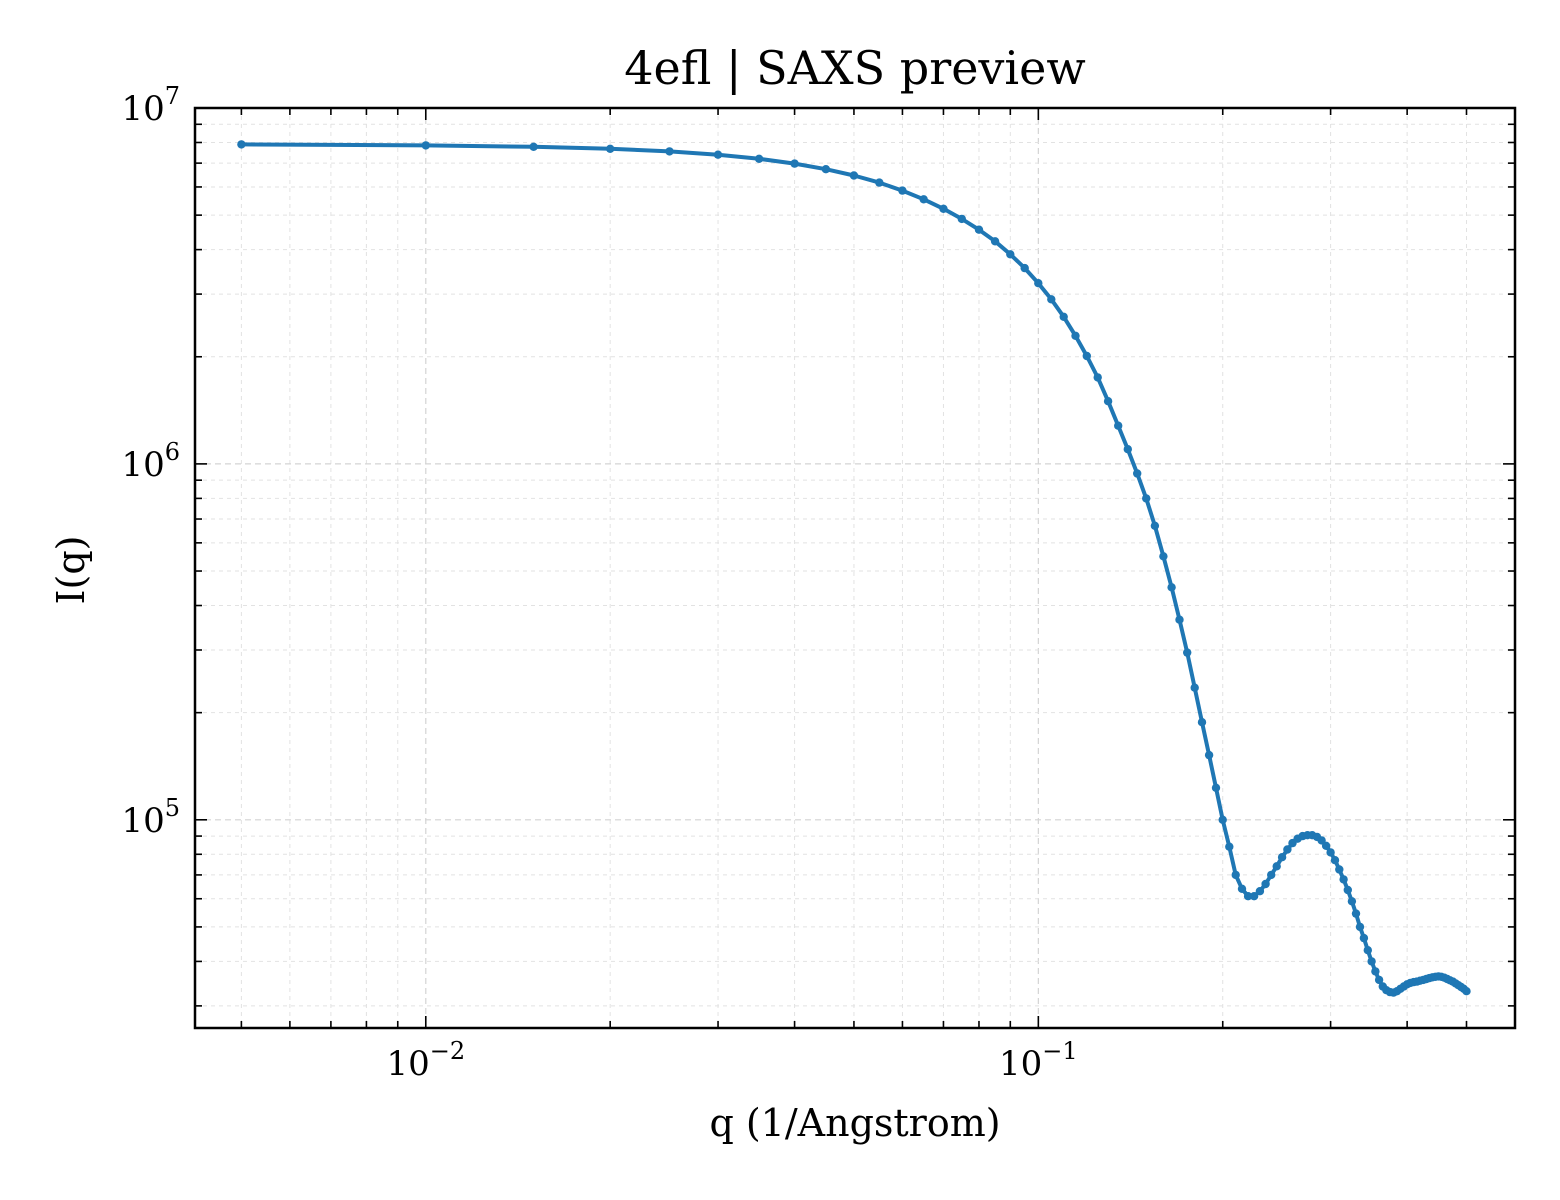  I want to click on y-tick-label: 10⁵, so click(150, 817).